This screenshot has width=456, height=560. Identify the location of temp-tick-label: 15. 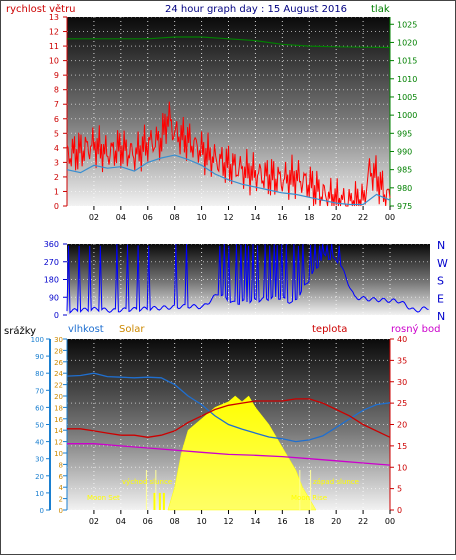
(402, 446).